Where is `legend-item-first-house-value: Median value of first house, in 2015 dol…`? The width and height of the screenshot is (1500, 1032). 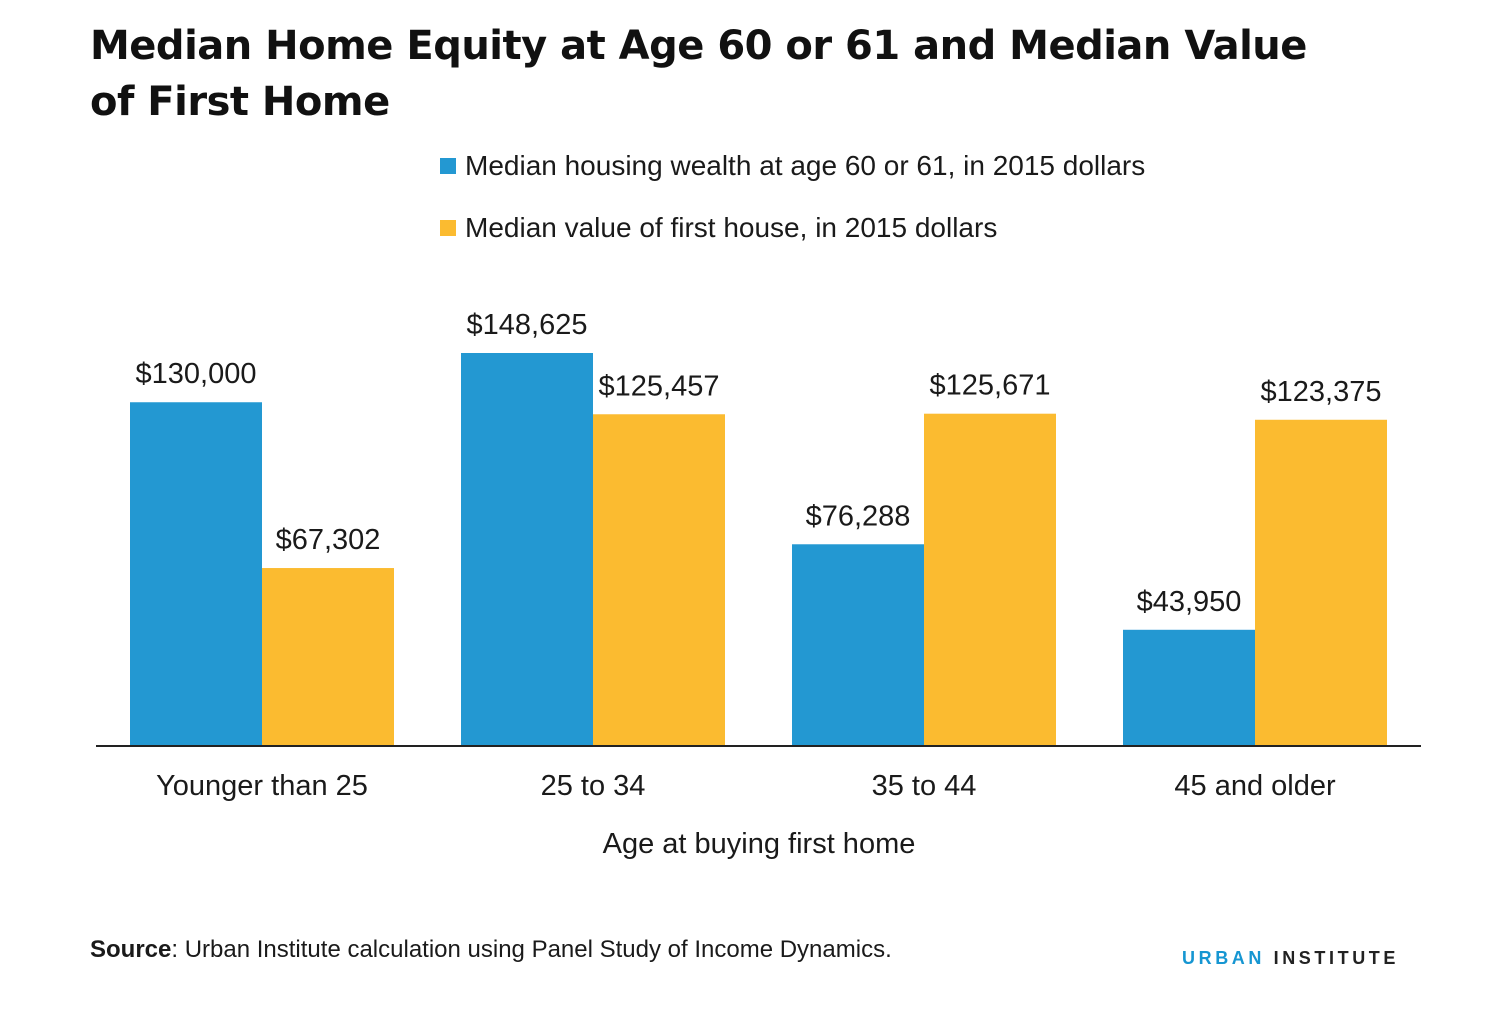
legend-item-first-house-value: Median value of first house, in 2015 dol… is located at coordinates (792, 228).